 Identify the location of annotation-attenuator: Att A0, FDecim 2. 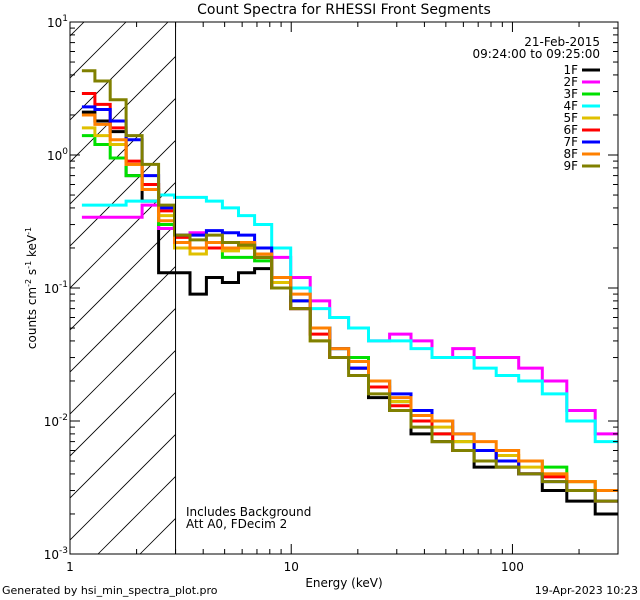
(236, 524).